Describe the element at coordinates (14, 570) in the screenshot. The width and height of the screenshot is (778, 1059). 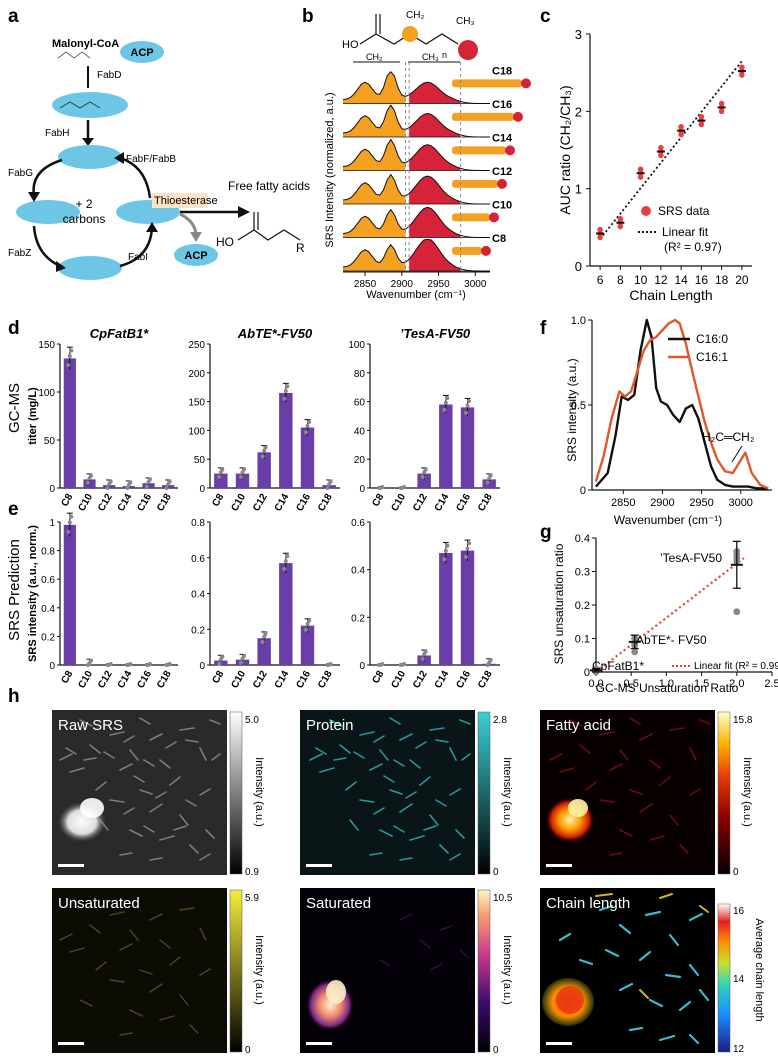
I see `panel-e: e SRS Prediction` at that location.